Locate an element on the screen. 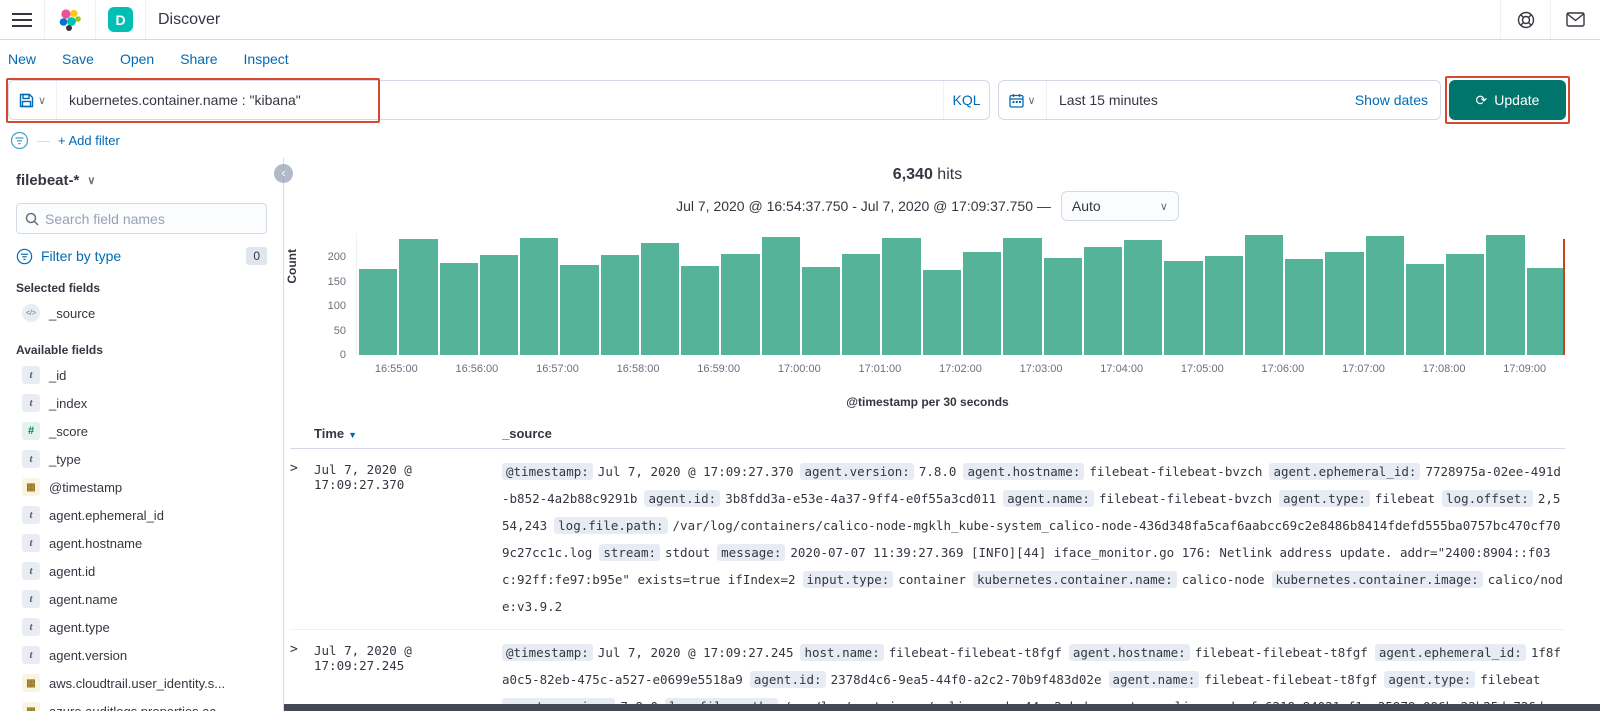 This screenshot has width=1600, height=711. nav-link-new: New is located at coordinates (22, 59).